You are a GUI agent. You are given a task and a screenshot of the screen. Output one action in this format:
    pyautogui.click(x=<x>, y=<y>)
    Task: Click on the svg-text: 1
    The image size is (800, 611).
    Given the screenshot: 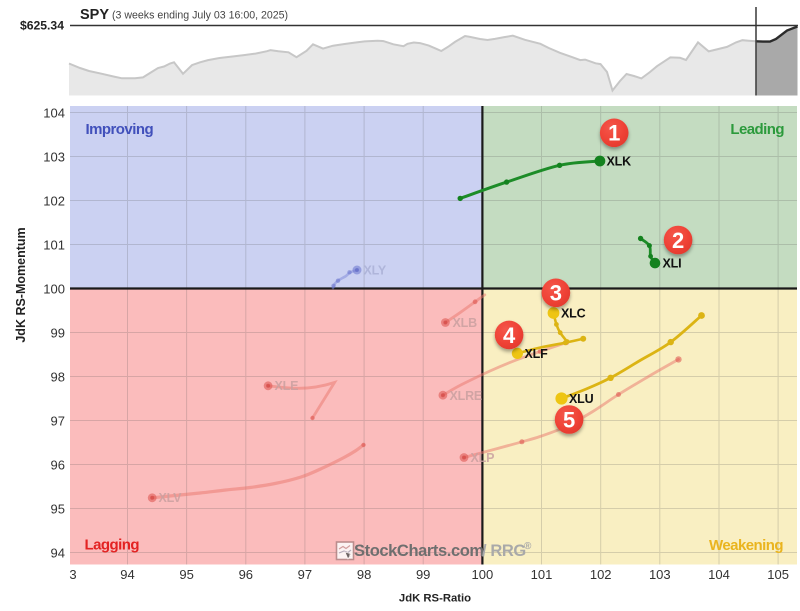 What is the action you would take?
    pyautogui.click(x=614, y=133)
    